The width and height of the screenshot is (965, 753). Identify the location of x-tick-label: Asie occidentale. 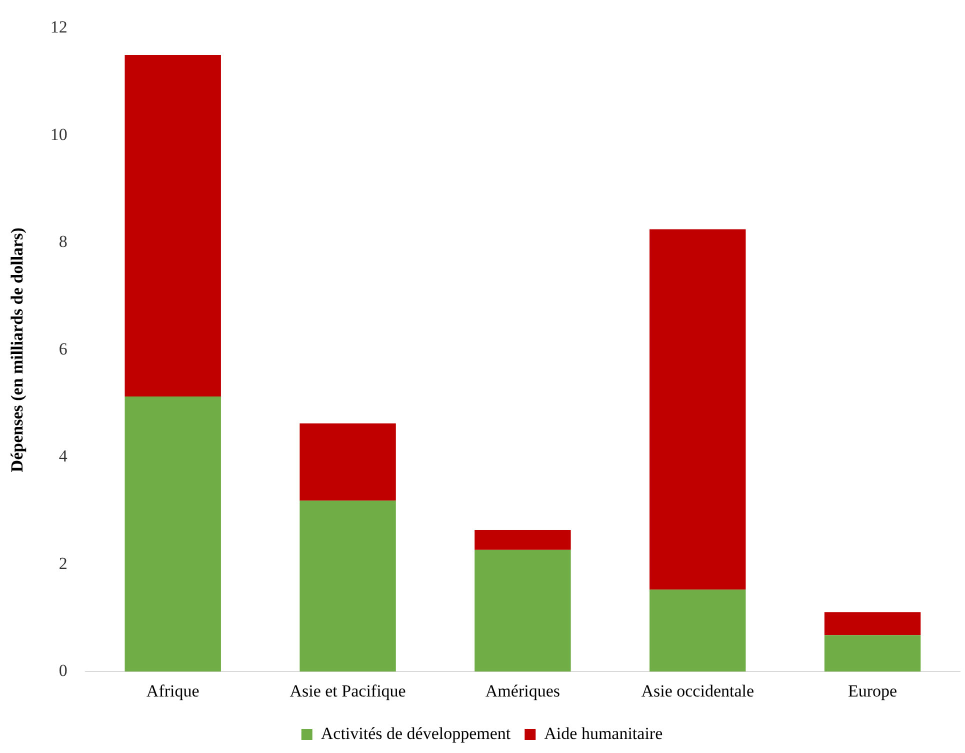
(697, 690).